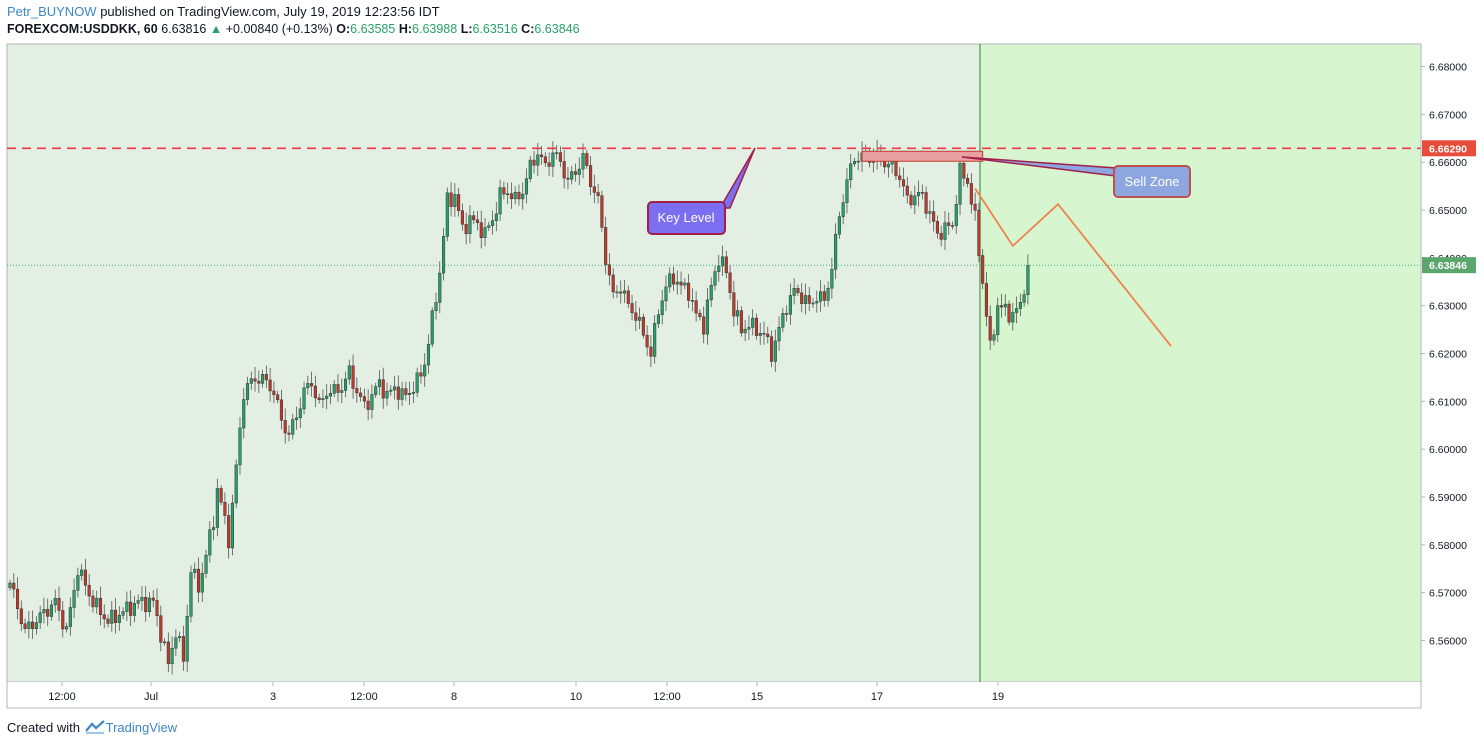 This screenshot has width=1484, height=746. I want to click on sell-zone-callout, so click(1152, 181).